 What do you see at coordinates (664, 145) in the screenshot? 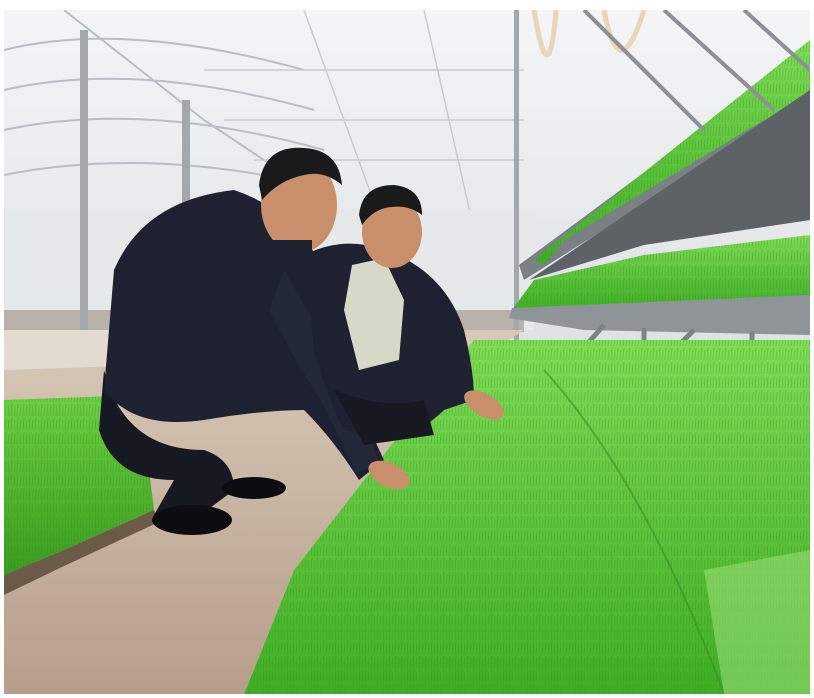
I see `upper-seedling-rack` at bounding box center [664, 145].